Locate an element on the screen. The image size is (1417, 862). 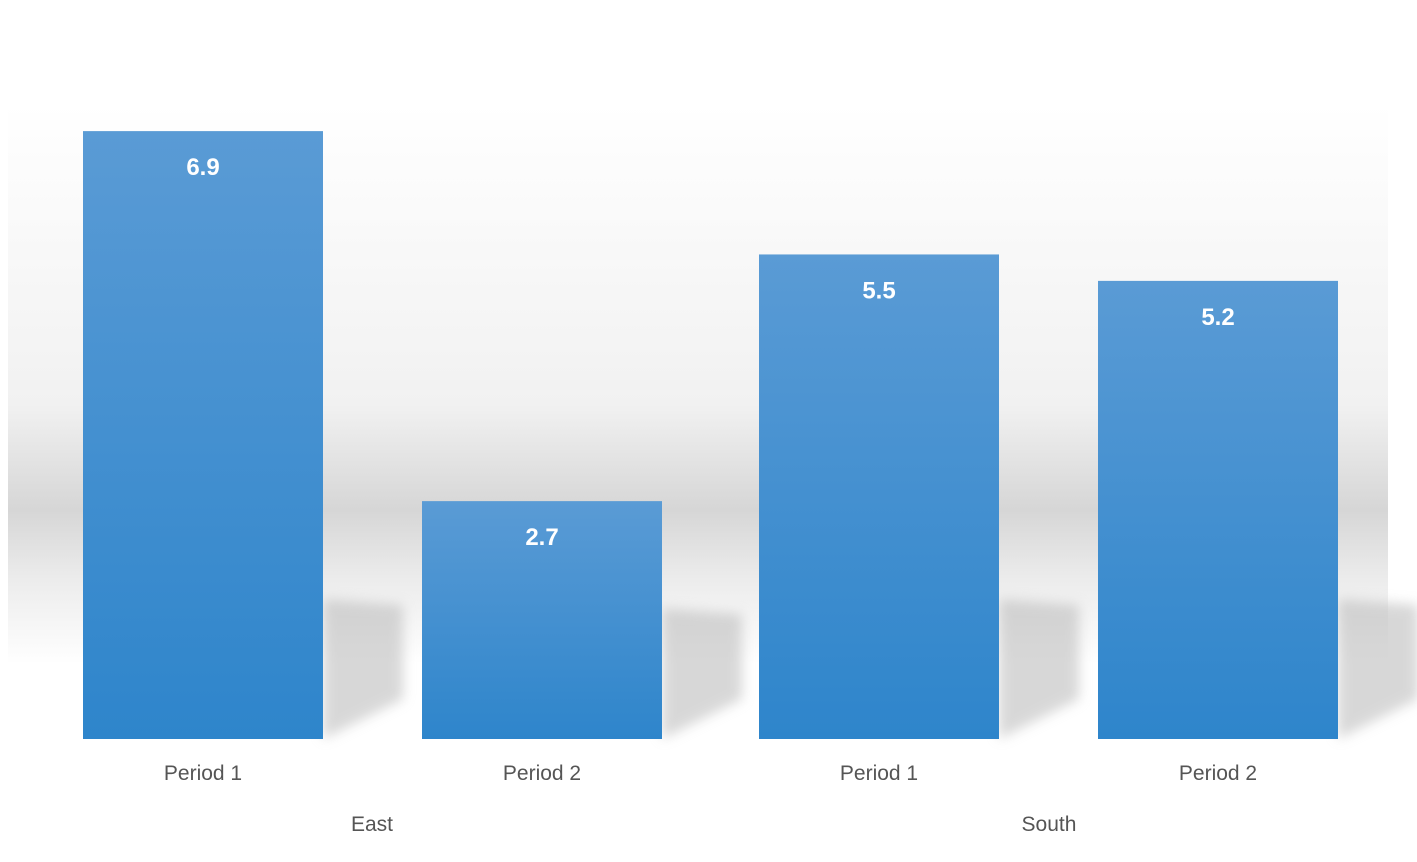
group-labels: East South is located at coordinates (713, 824).